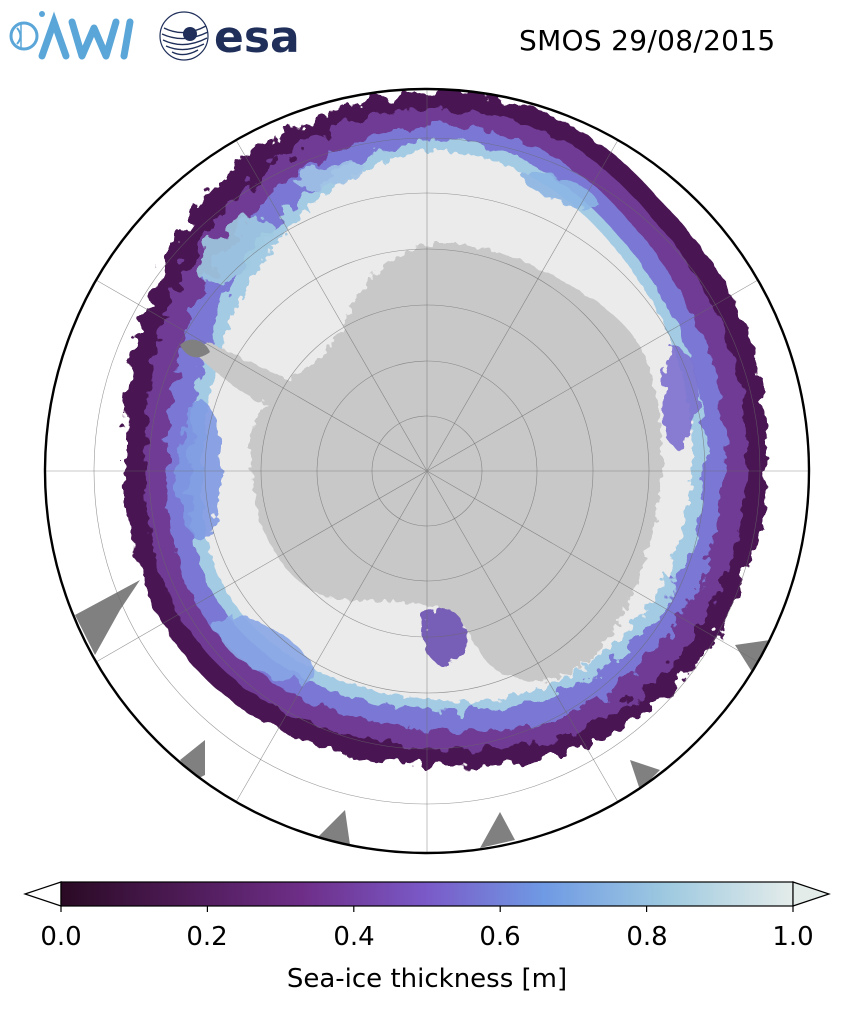 The height and width of the screenshot is (1026, 854). What do you see at coordinates (42, 894) in the screenshot?
I see `colorbar-extend-low` at bounding box center [42, 894].